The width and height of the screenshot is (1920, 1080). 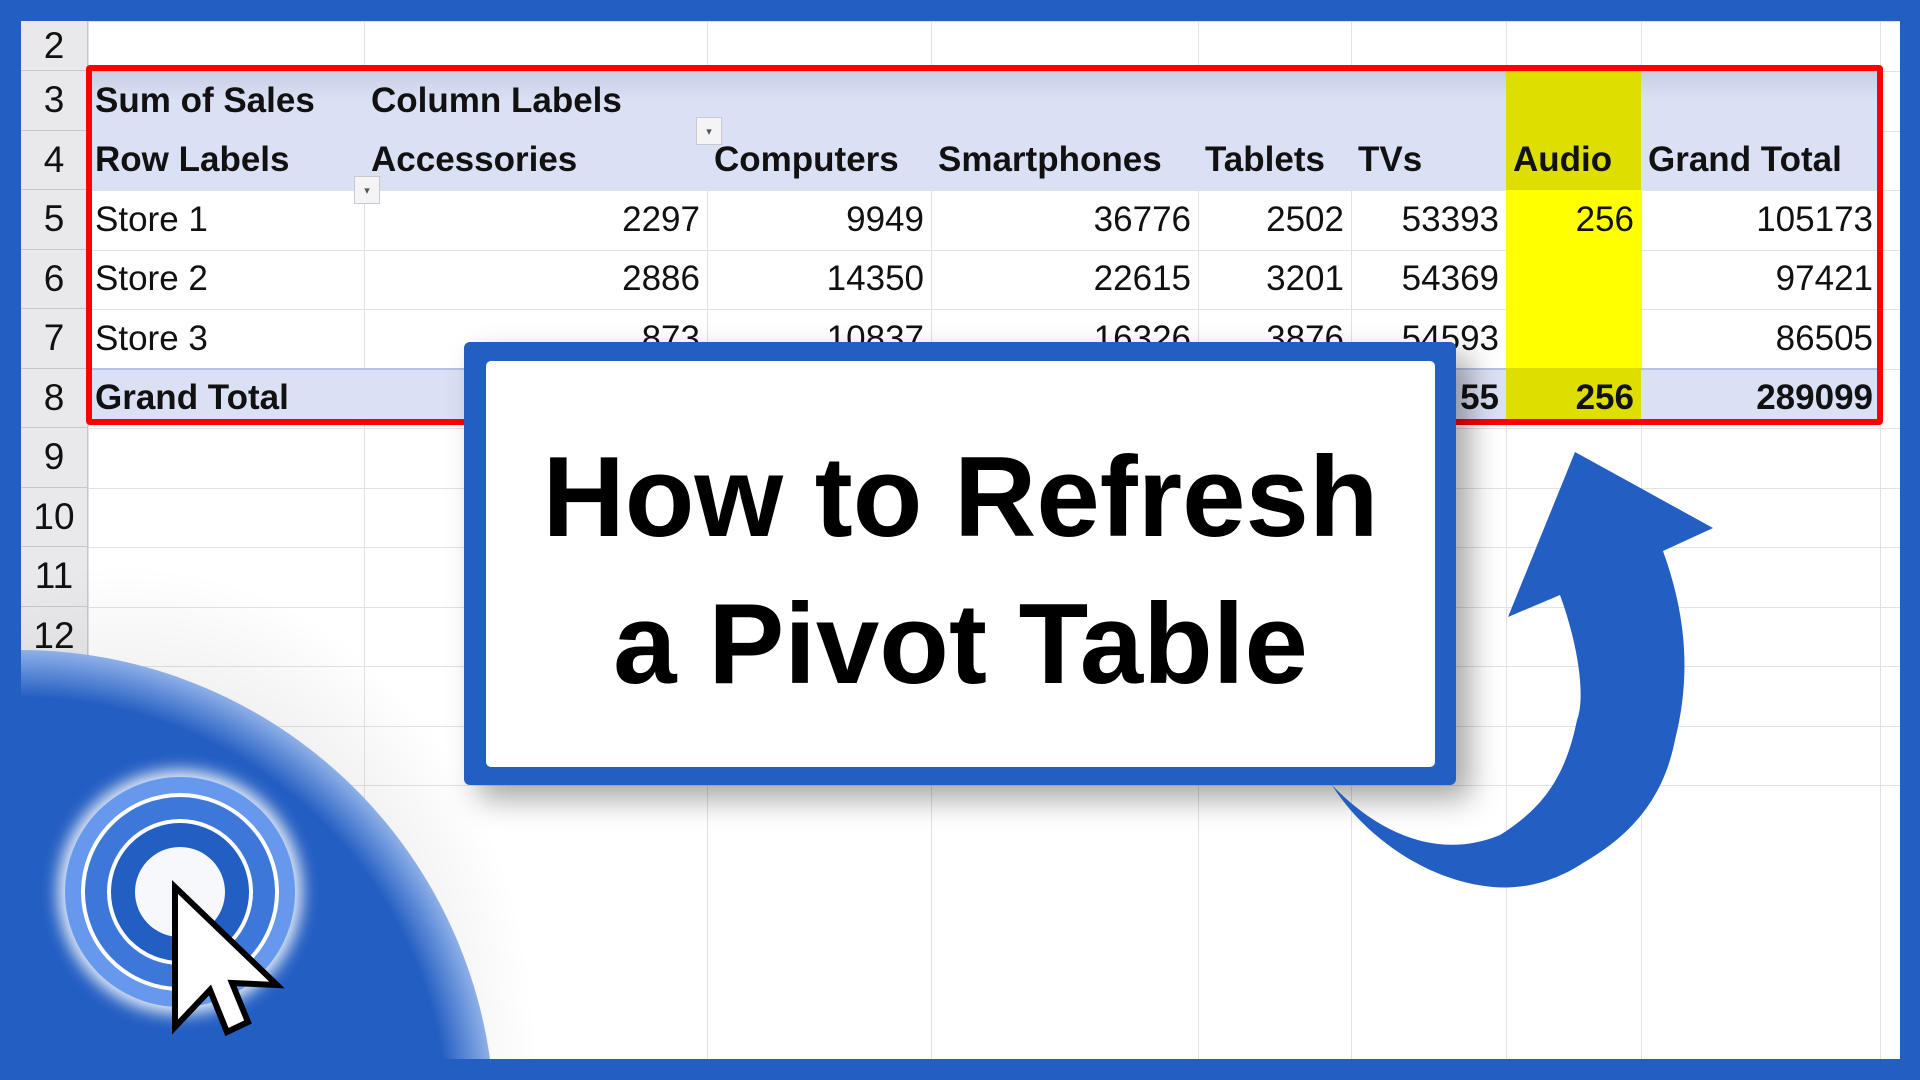 I want to click on row-header: 9, so click(x=54, y=458).